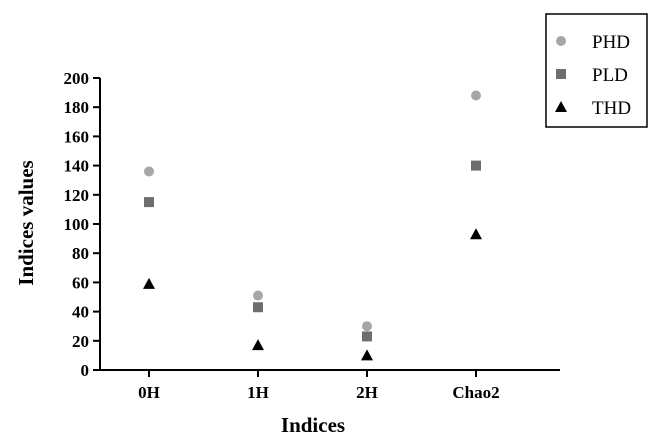  What do you see at coordinates (561, 106) in the screenshot?
I see `legend-marker-thd` at bounding box center [561, 106].